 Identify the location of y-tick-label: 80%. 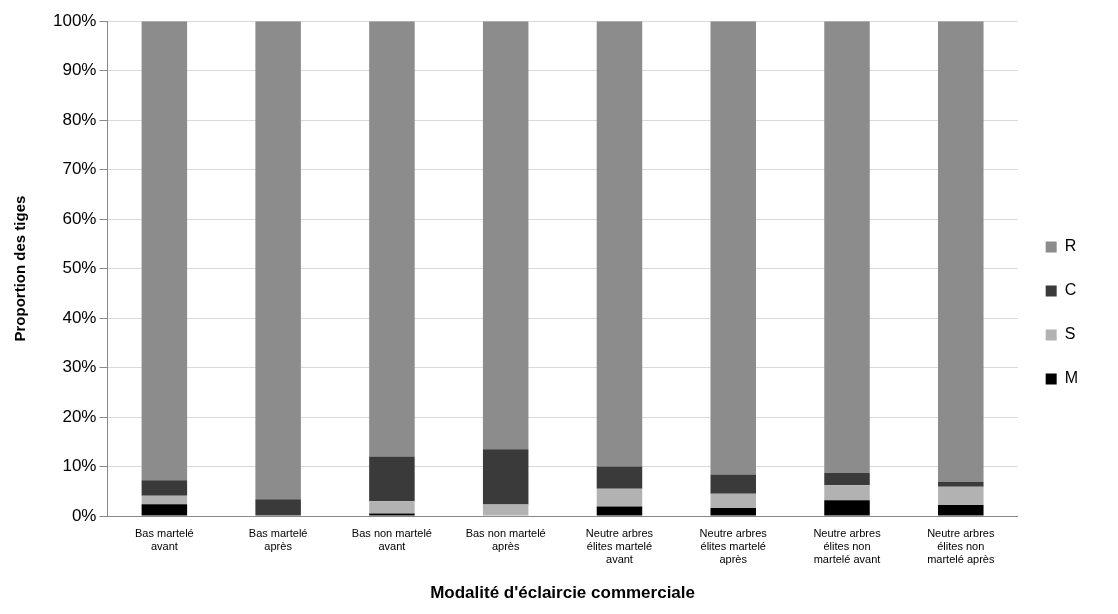
(79, 119).